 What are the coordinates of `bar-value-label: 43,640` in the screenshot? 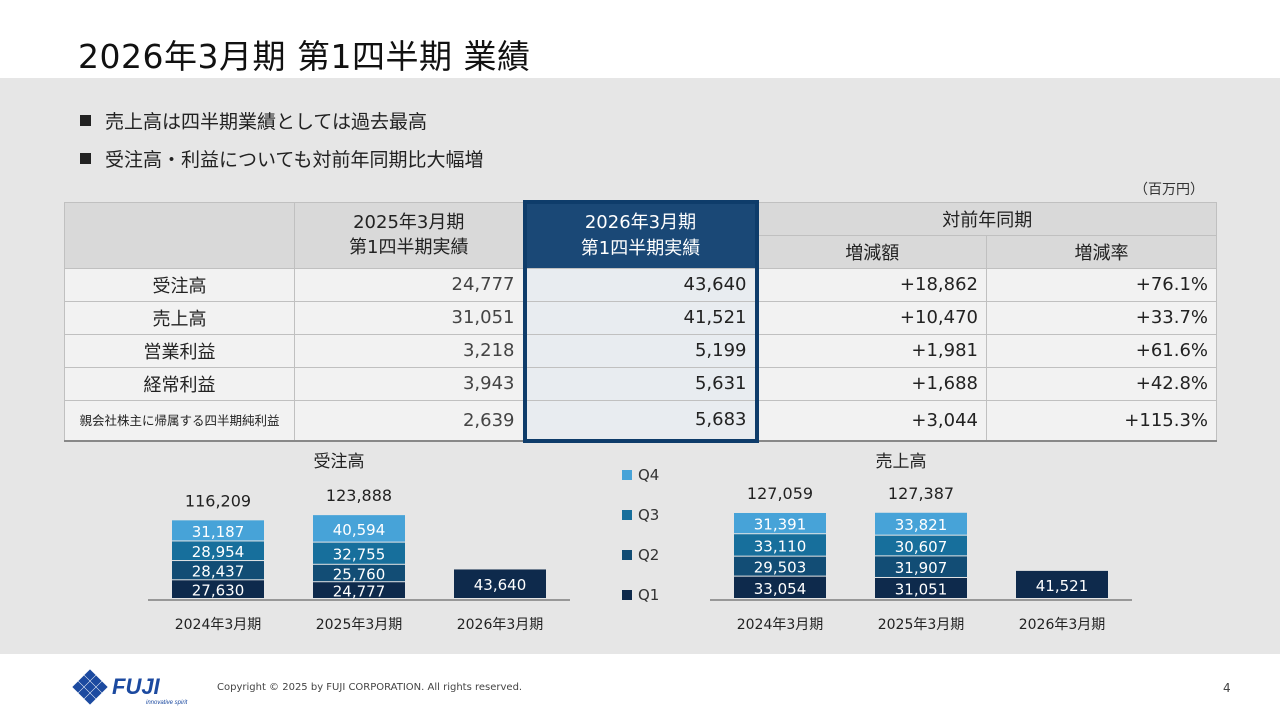 It's located at (500, 585).